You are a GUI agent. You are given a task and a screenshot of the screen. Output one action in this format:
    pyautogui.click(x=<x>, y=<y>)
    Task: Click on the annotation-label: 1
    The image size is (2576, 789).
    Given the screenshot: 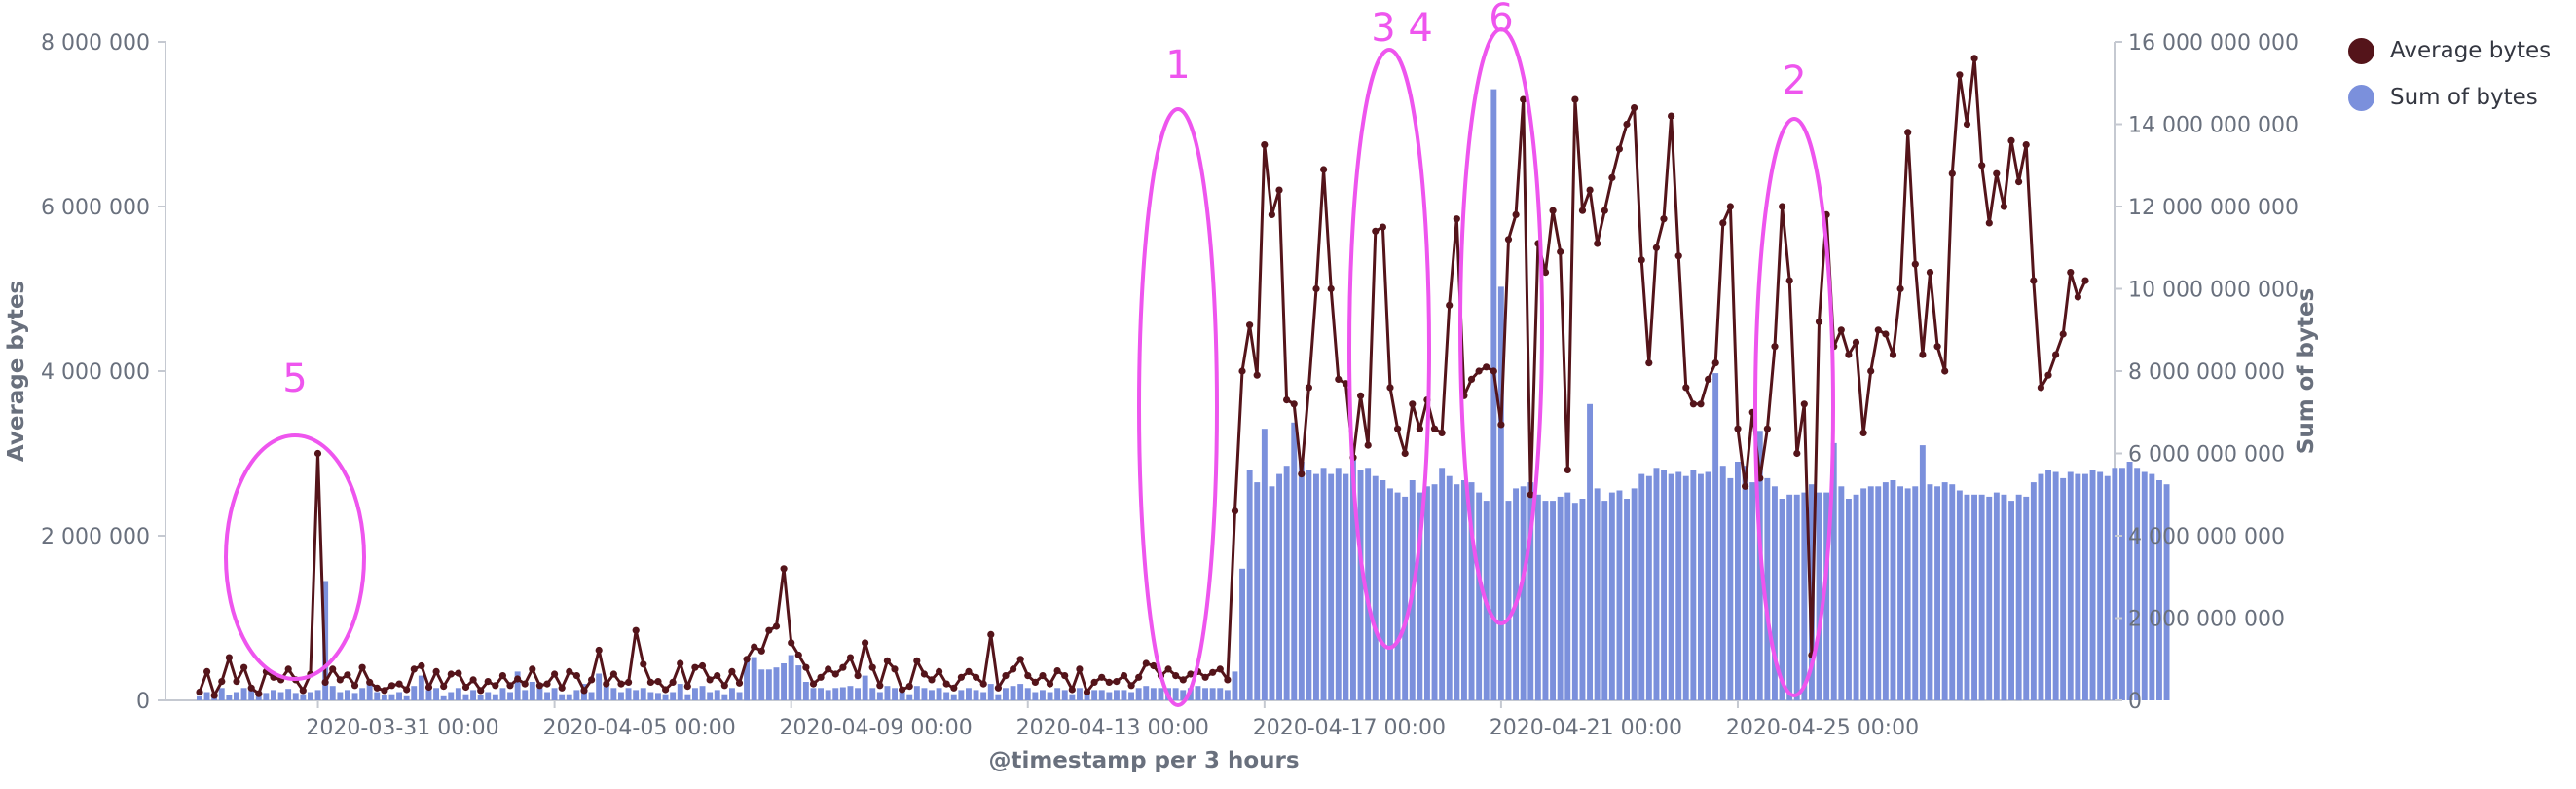 What is the action you would take?
    pyautogui.click(x=1177, y=65)
    